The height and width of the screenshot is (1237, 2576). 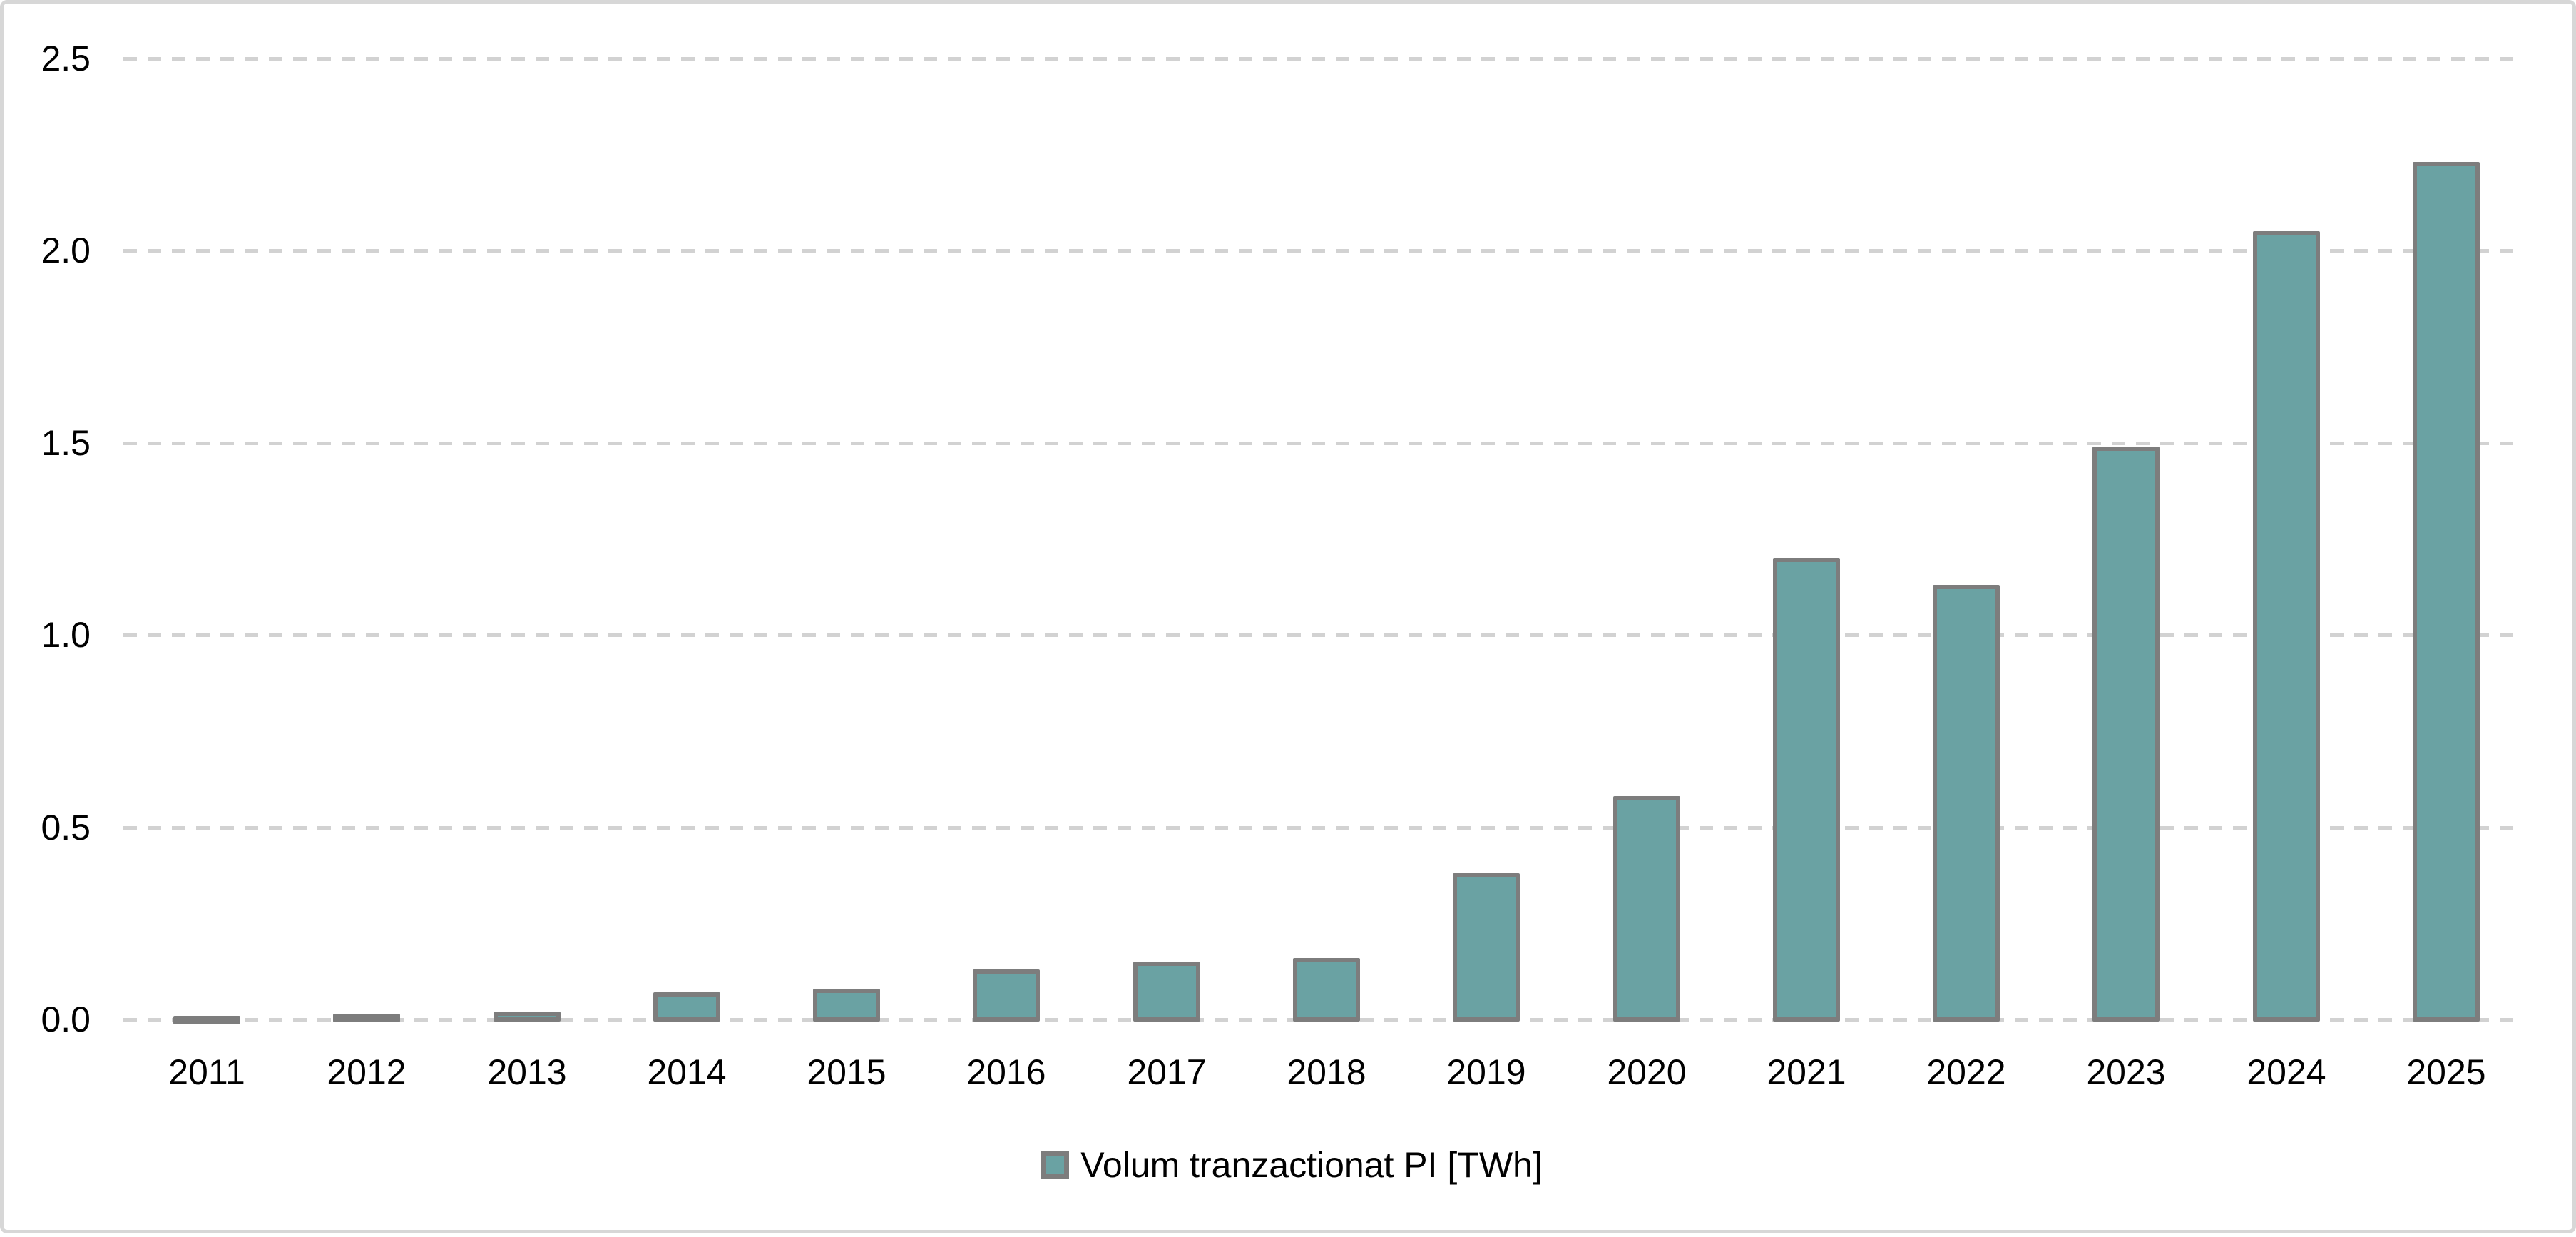 I want to click on bar-2012, so click(x=366, y=1018).